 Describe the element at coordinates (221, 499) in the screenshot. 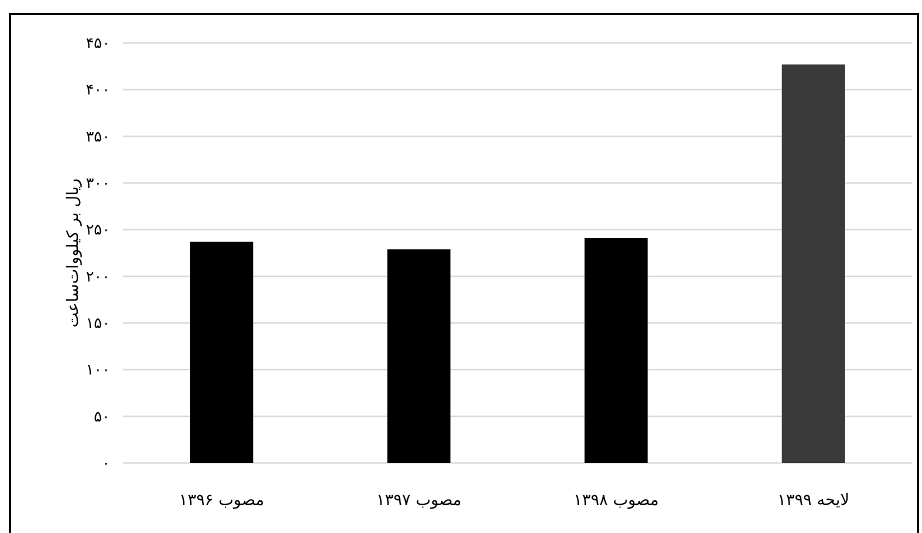

I see `x-tick-label: مصوب ۱۳۹۶` at that location.